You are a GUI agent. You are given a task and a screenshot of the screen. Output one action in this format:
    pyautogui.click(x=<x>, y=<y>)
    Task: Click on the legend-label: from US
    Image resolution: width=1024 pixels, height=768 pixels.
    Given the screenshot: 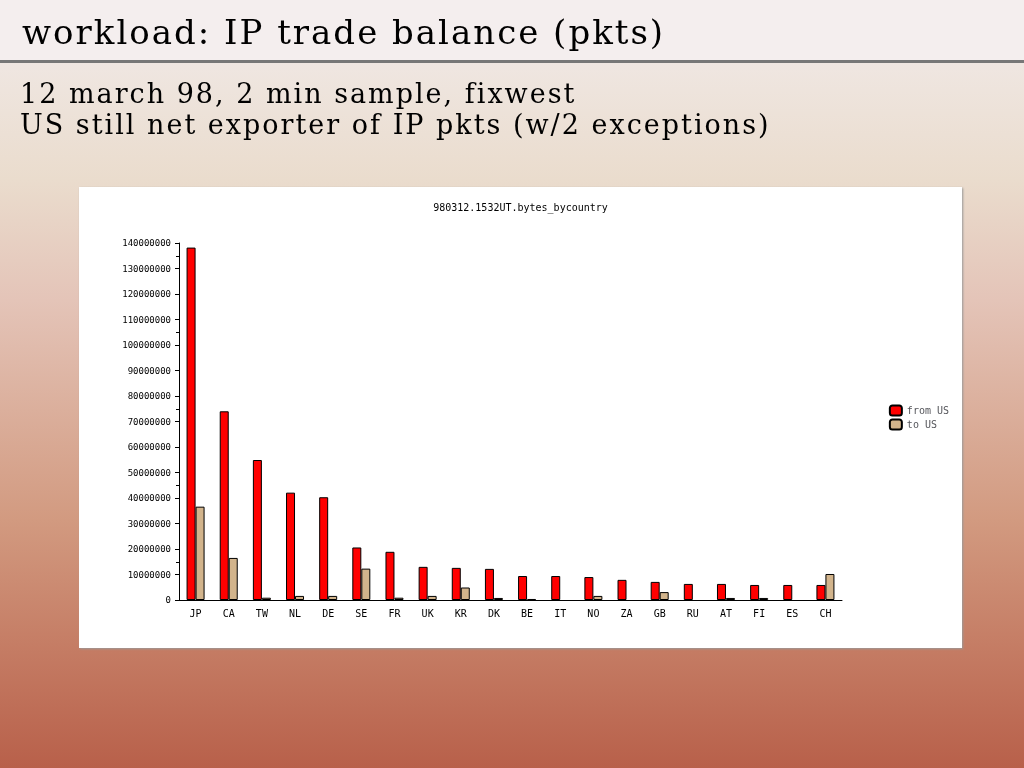 What is the action you would take?
    pyautogui.click(x=928, y=410)
    